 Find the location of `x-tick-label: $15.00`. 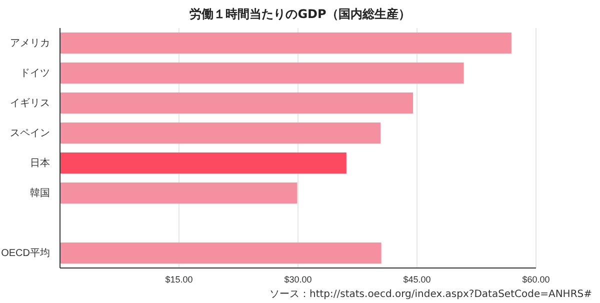

x-tick-label: $15.00 is located at coordinates (179, 279).